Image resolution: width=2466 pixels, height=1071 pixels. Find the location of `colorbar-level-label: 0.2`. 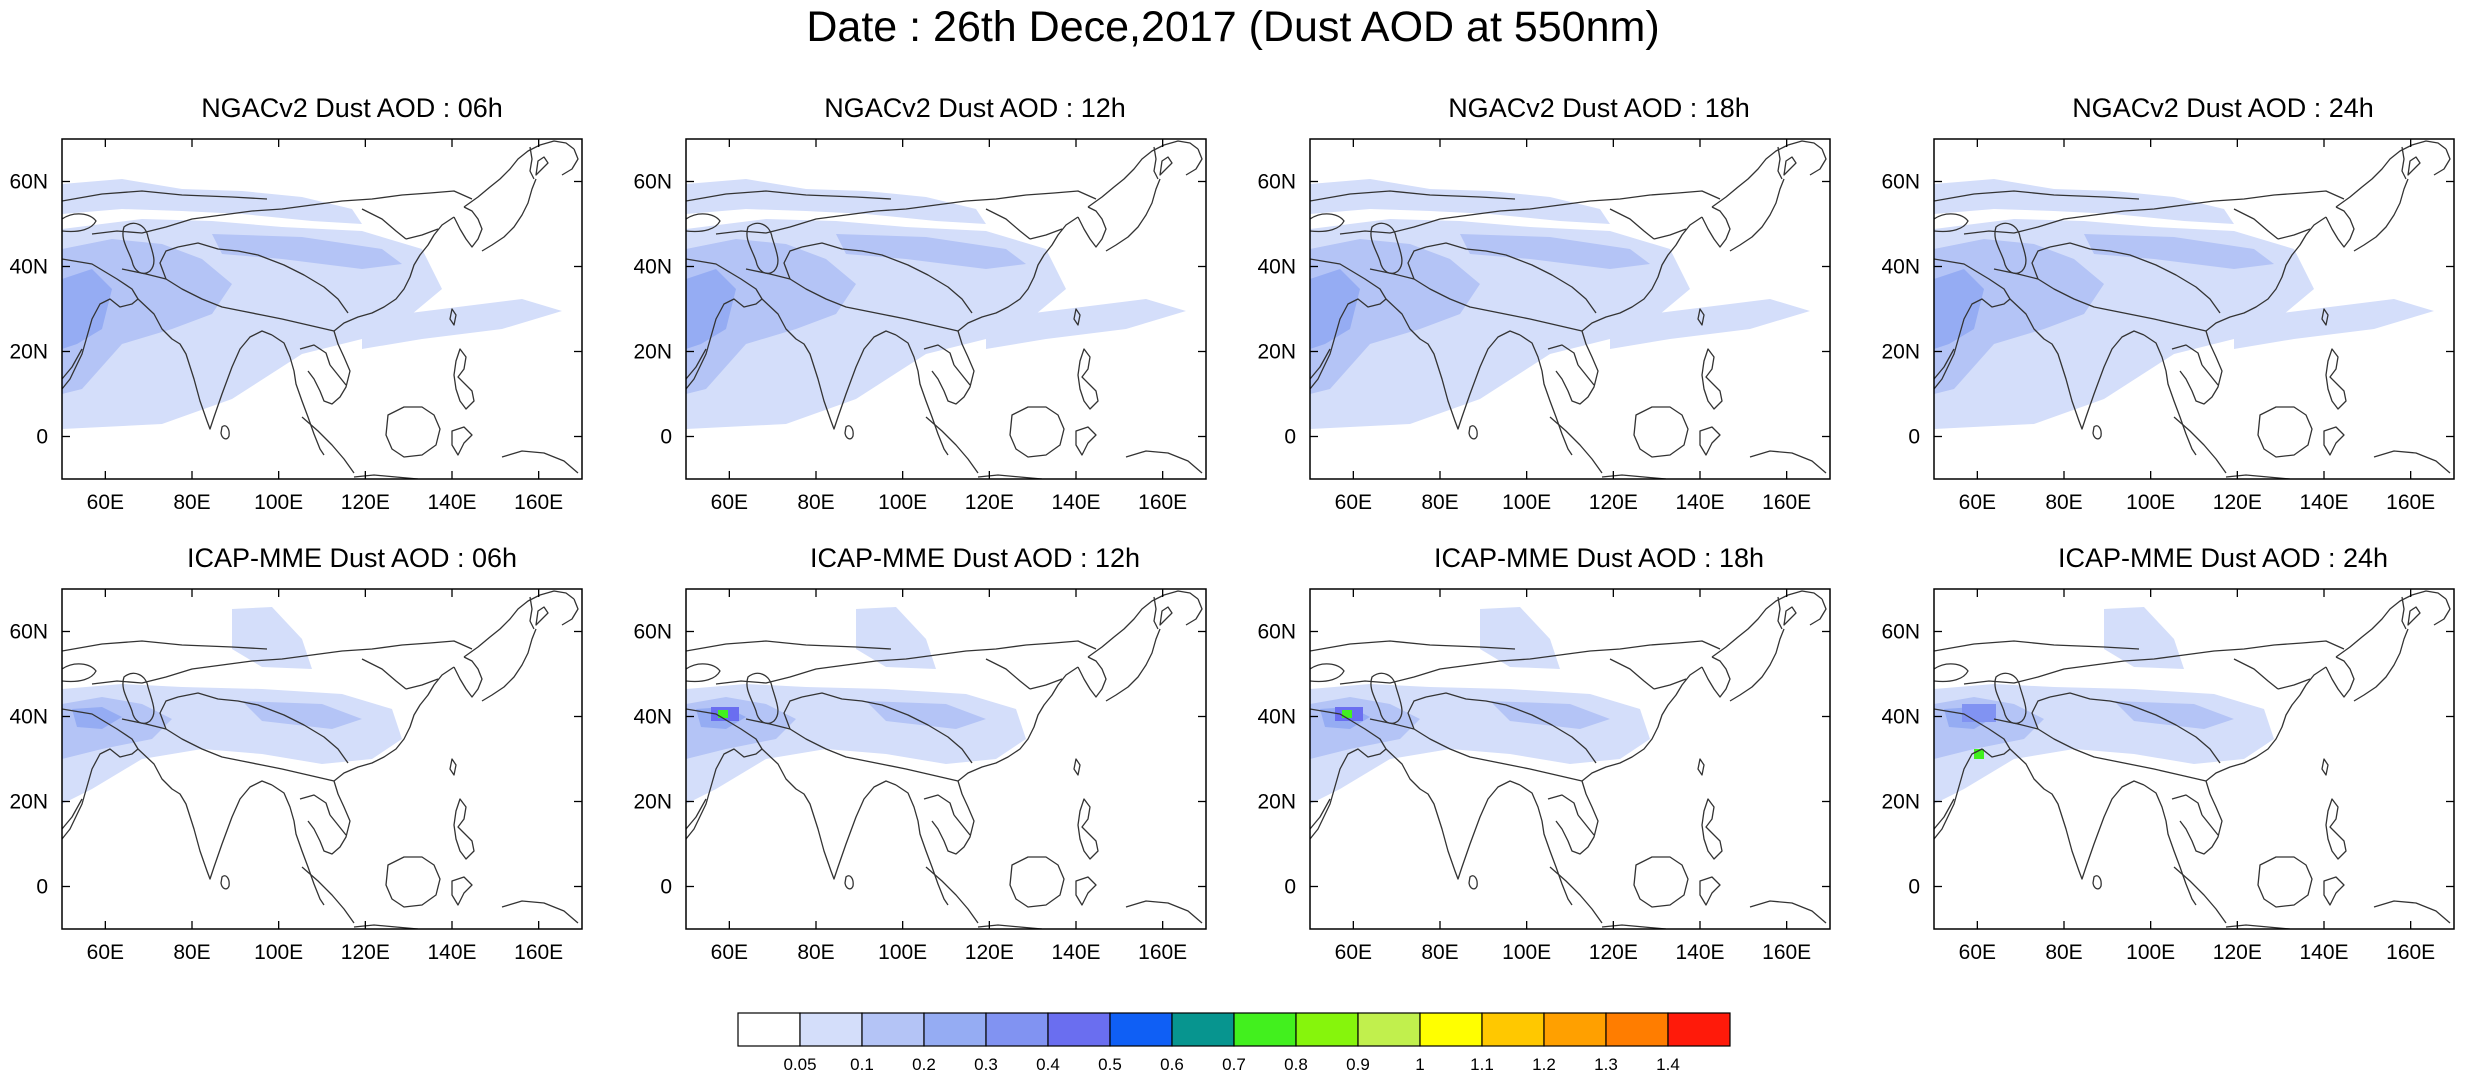

colorbar-level-label: 0.2 is located at coordinates (924, 1063).